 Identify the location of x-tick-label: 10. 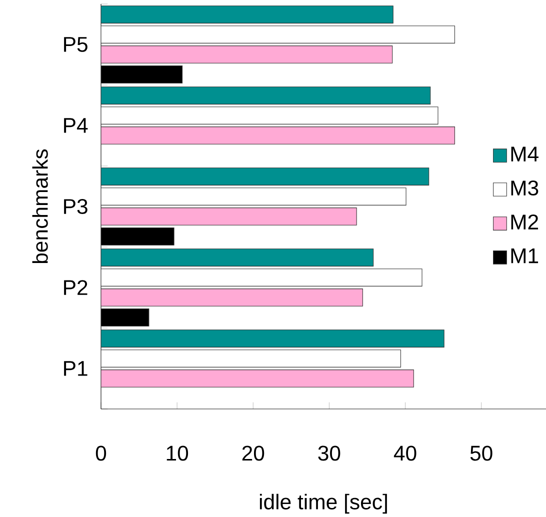
(177, 453).